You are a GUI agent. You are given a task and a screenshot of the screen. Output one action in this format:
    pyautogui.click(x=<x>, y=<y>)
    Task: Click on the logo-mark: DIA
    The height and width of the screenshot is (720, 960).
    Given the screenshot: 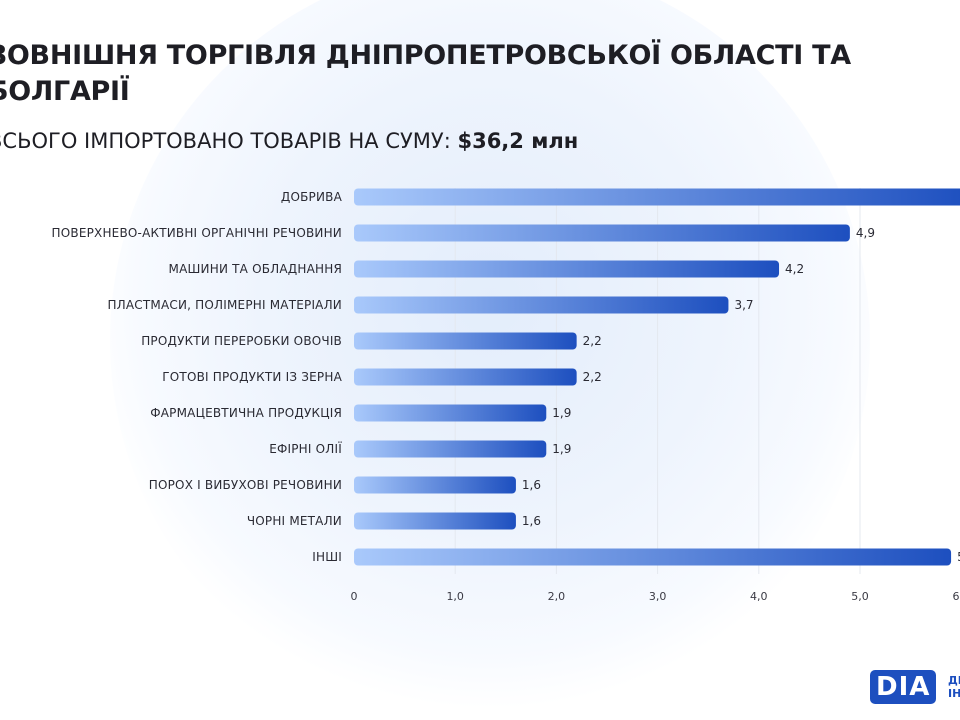 What is the action you would take?
    pyautogui.click(x=903, y=687)
    